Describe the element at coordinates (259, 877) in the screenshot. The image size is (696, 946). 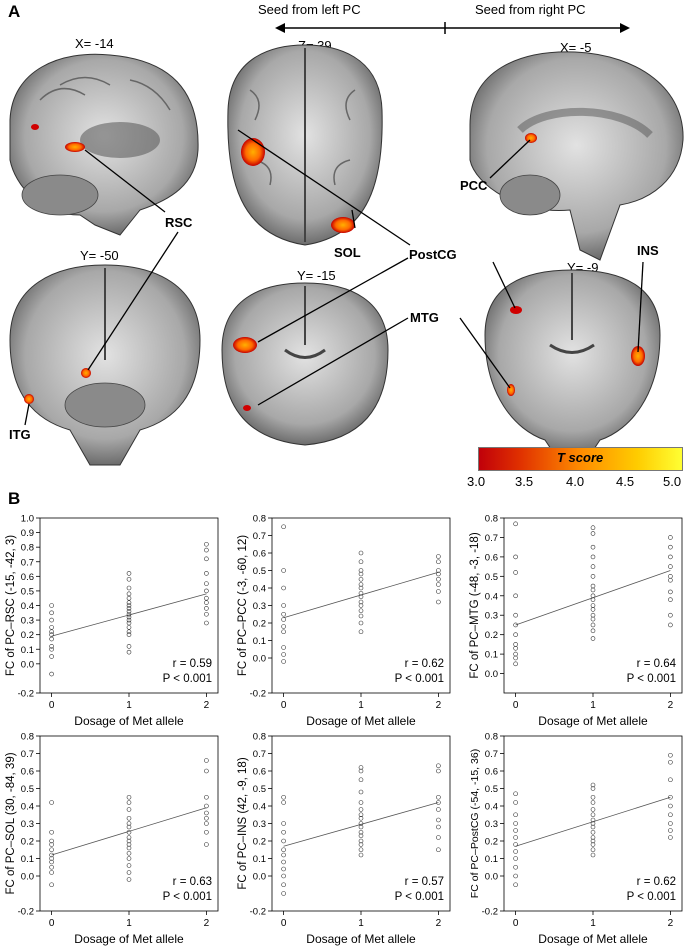
I see `y-tick-label: 0.0` at that location.